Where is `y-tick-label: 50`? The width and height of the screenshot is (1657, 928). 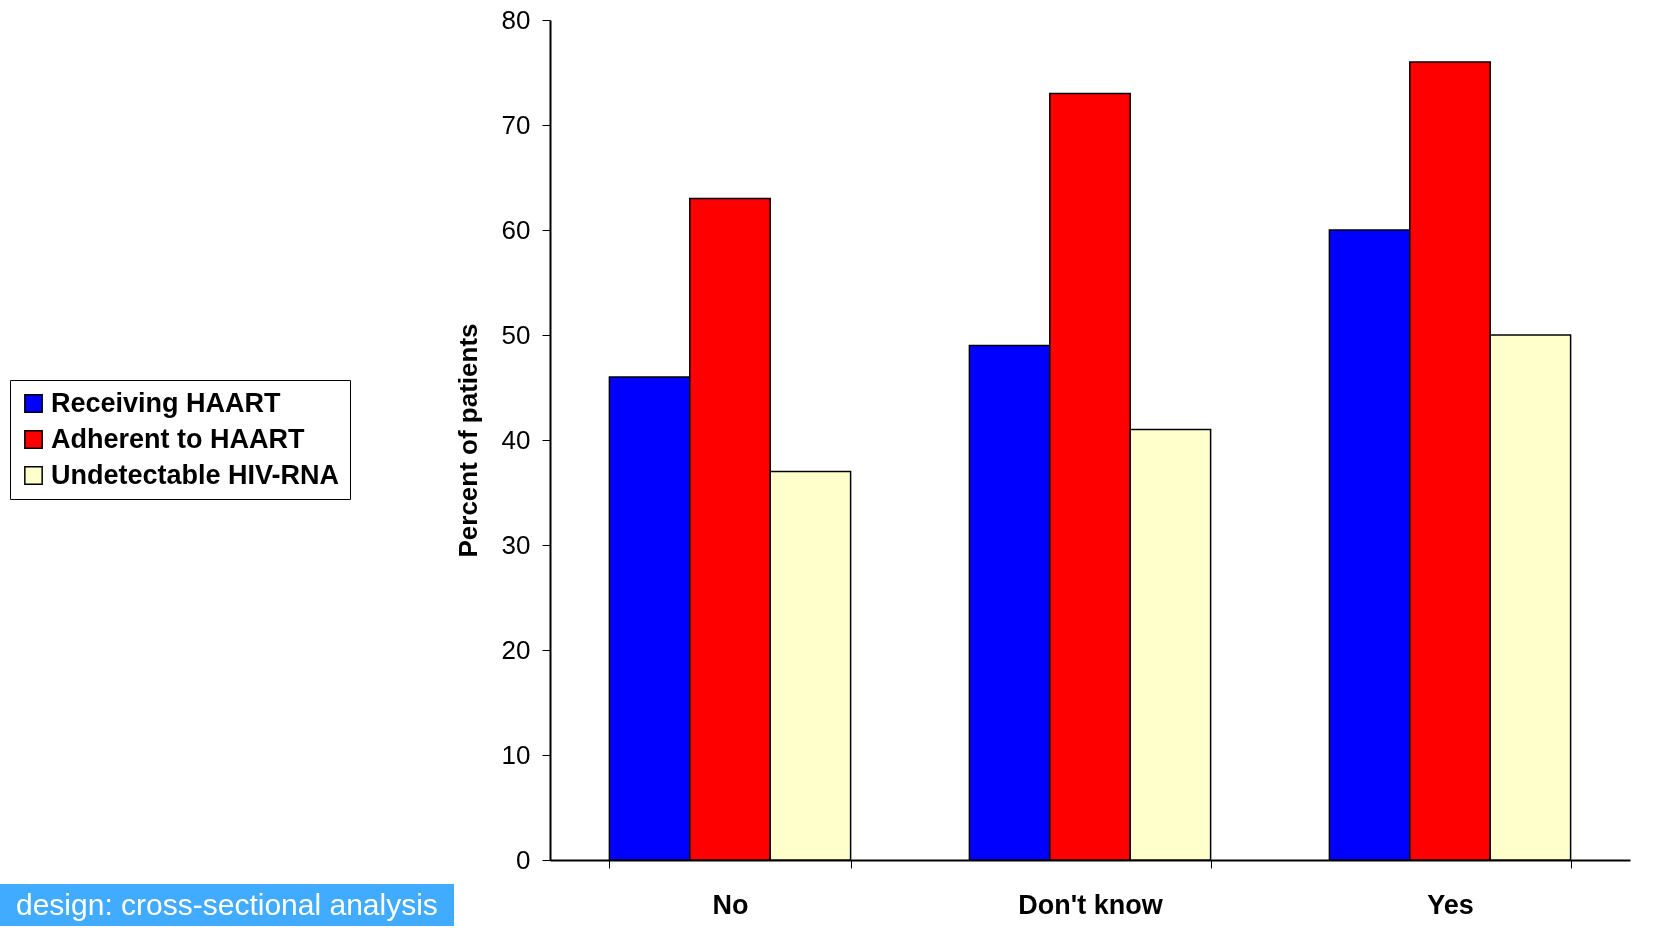 y-tick-label: 50 is located at coordinates (516, 334).